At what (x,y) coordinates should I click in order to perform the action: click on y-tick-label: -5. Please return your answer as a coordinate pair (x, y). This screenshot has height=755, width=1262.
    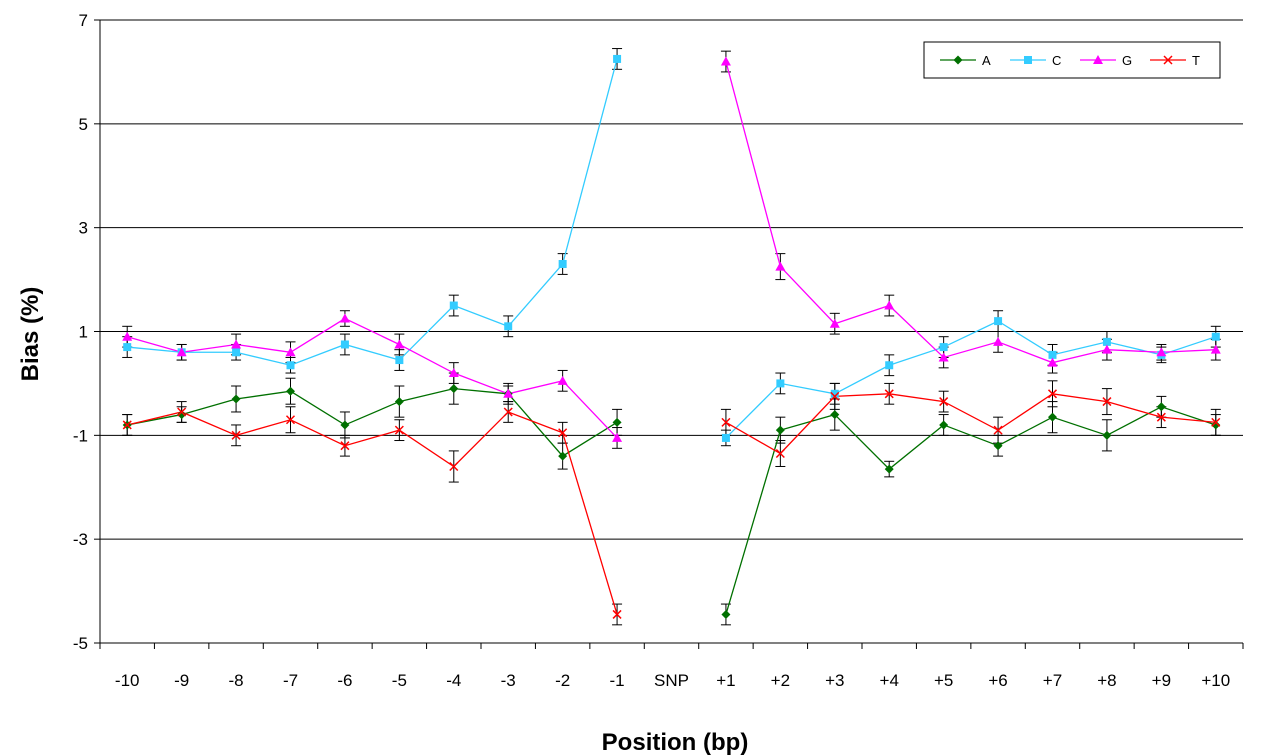
    Looking at the image, I should click on (80, 643).